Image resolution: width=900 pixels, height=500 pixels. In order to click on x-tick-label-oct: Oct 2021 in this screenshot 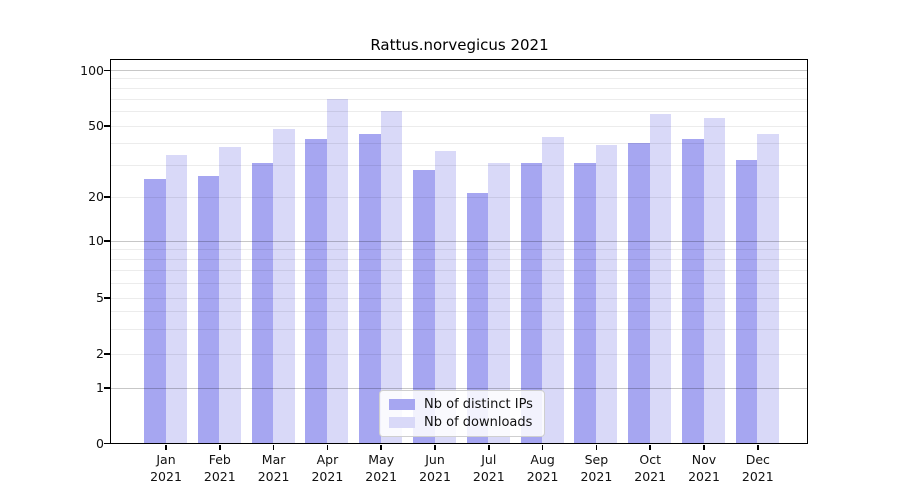, I will do `click(650, 468)`.